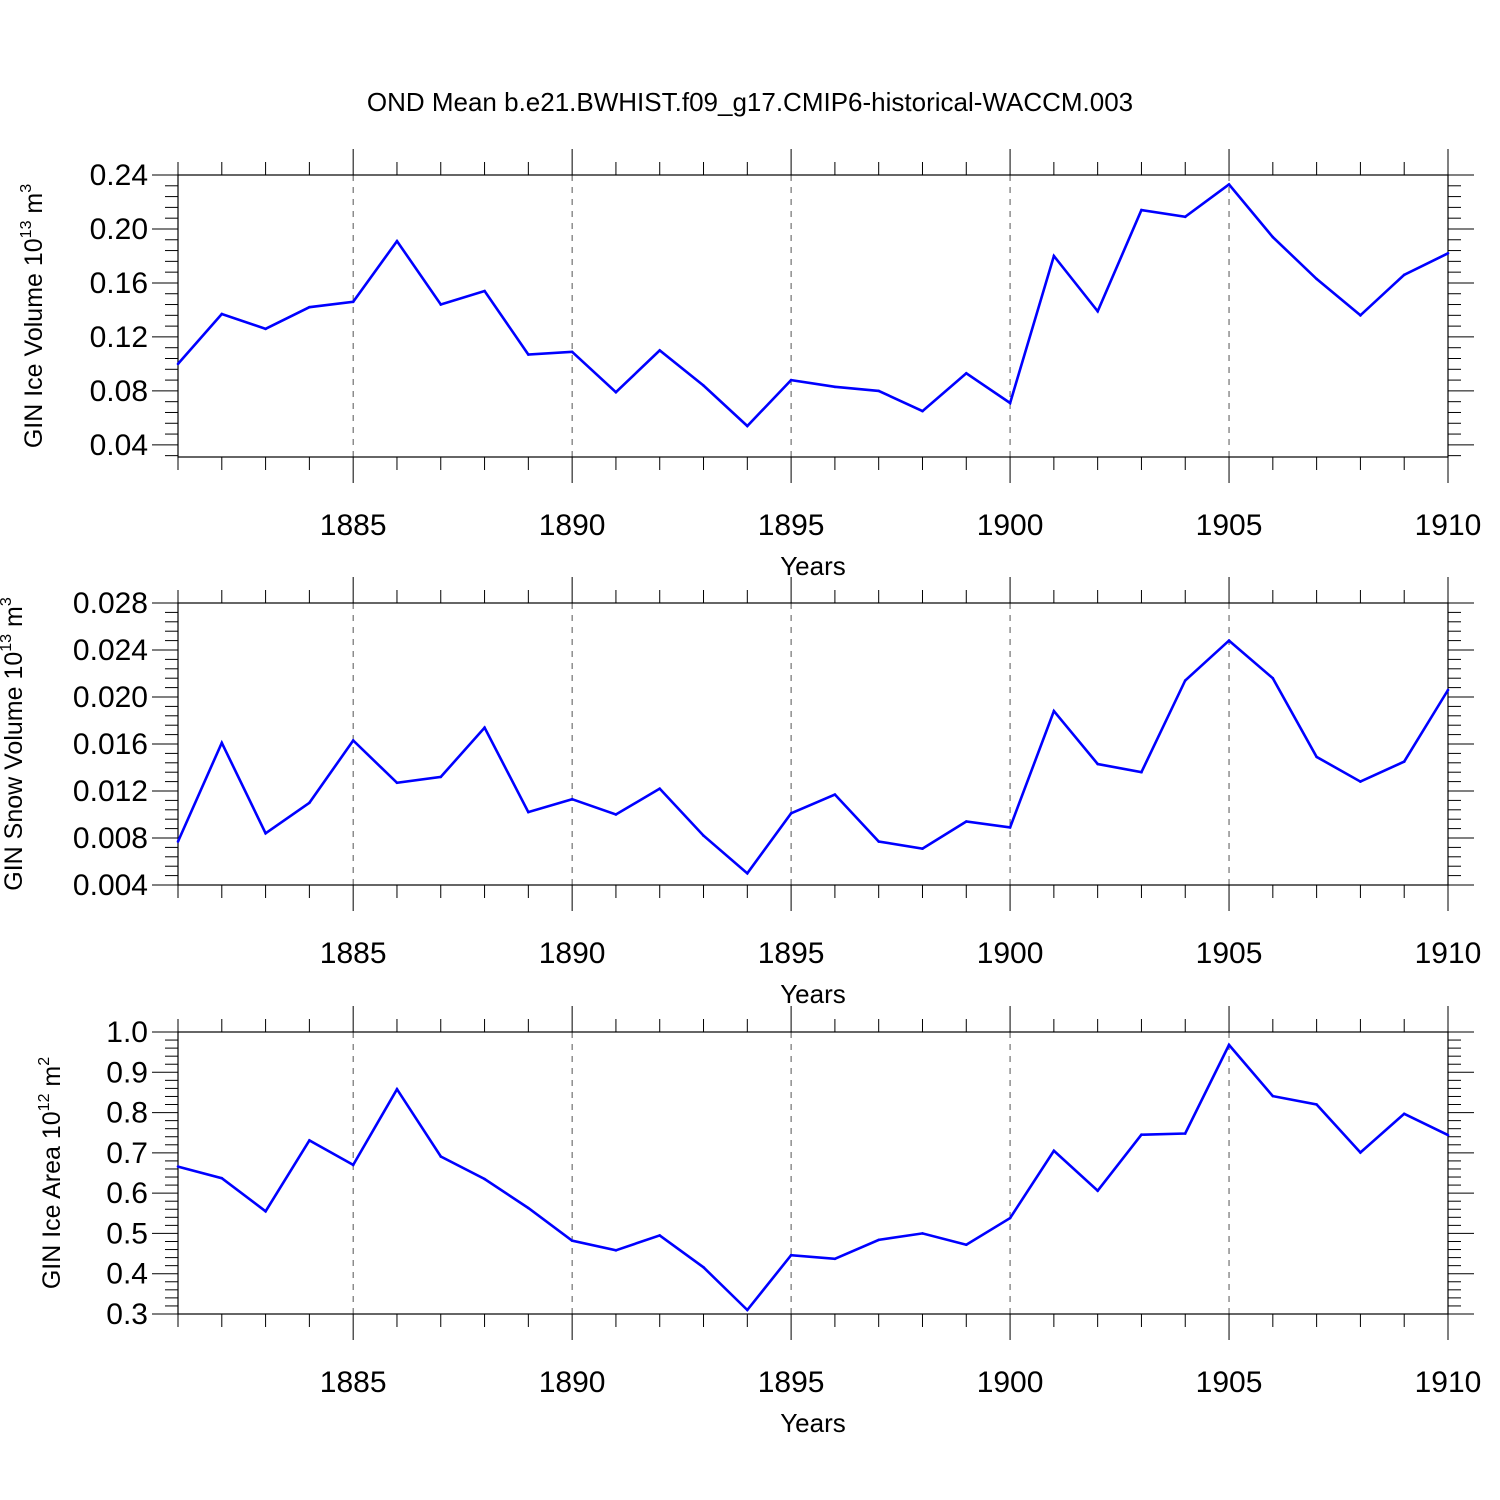  Describe the element at coordinates (14, 744) in the screenshot. I see `y-axis-label: GIN Snow Volume 1013 m3` at that location.